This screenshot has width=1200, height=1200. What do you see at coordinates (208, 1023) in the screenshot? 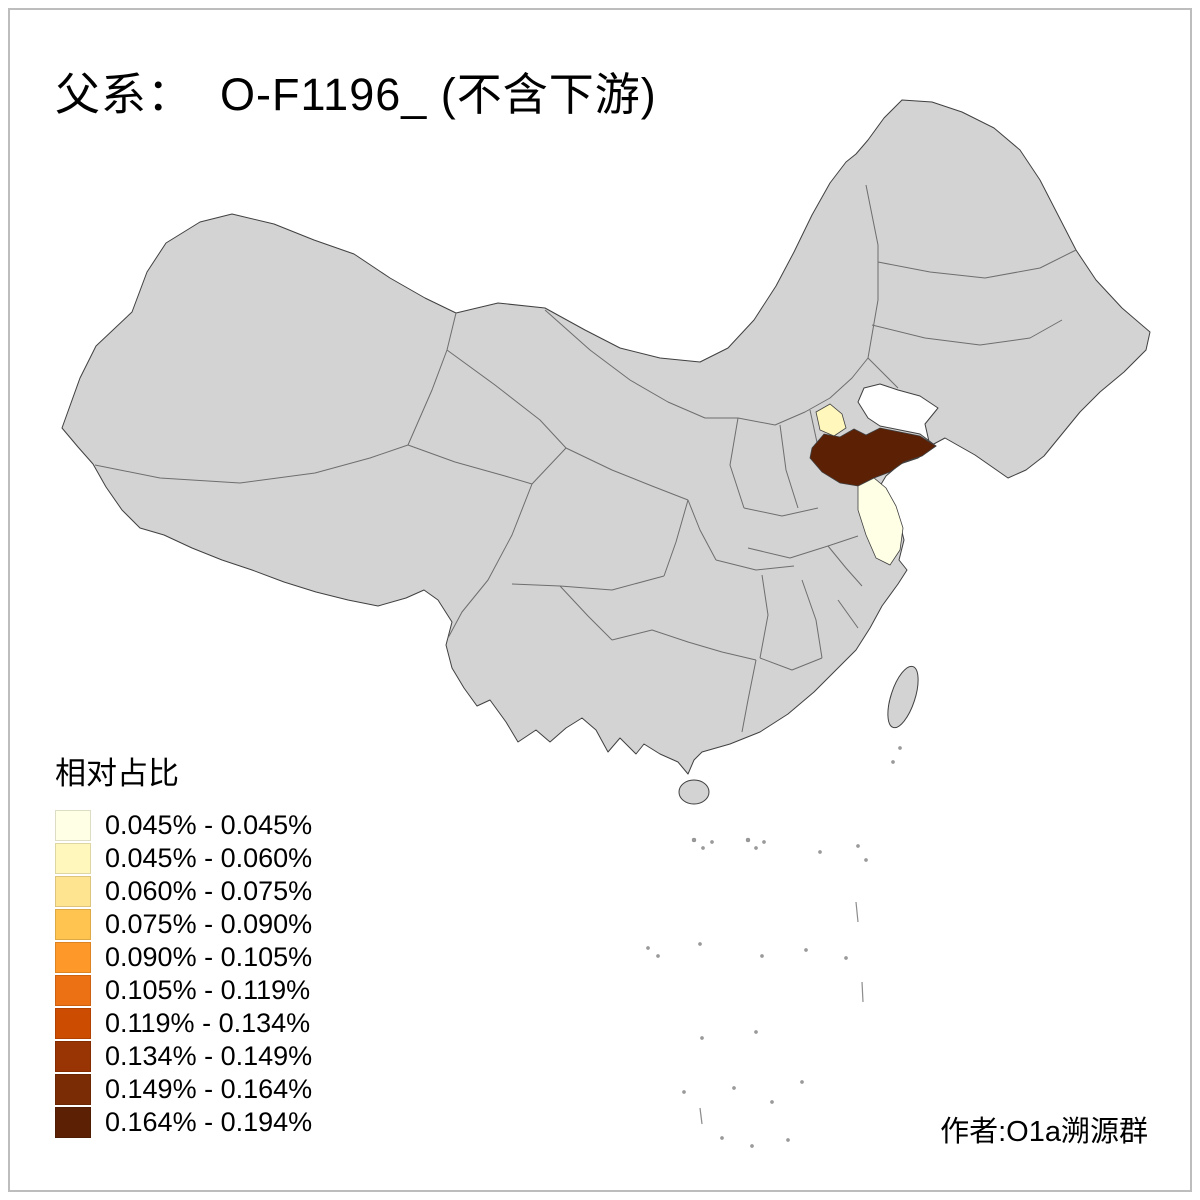
I see `legend-label: 0.119% - 0.134%` at bounding box center [208, 1023].